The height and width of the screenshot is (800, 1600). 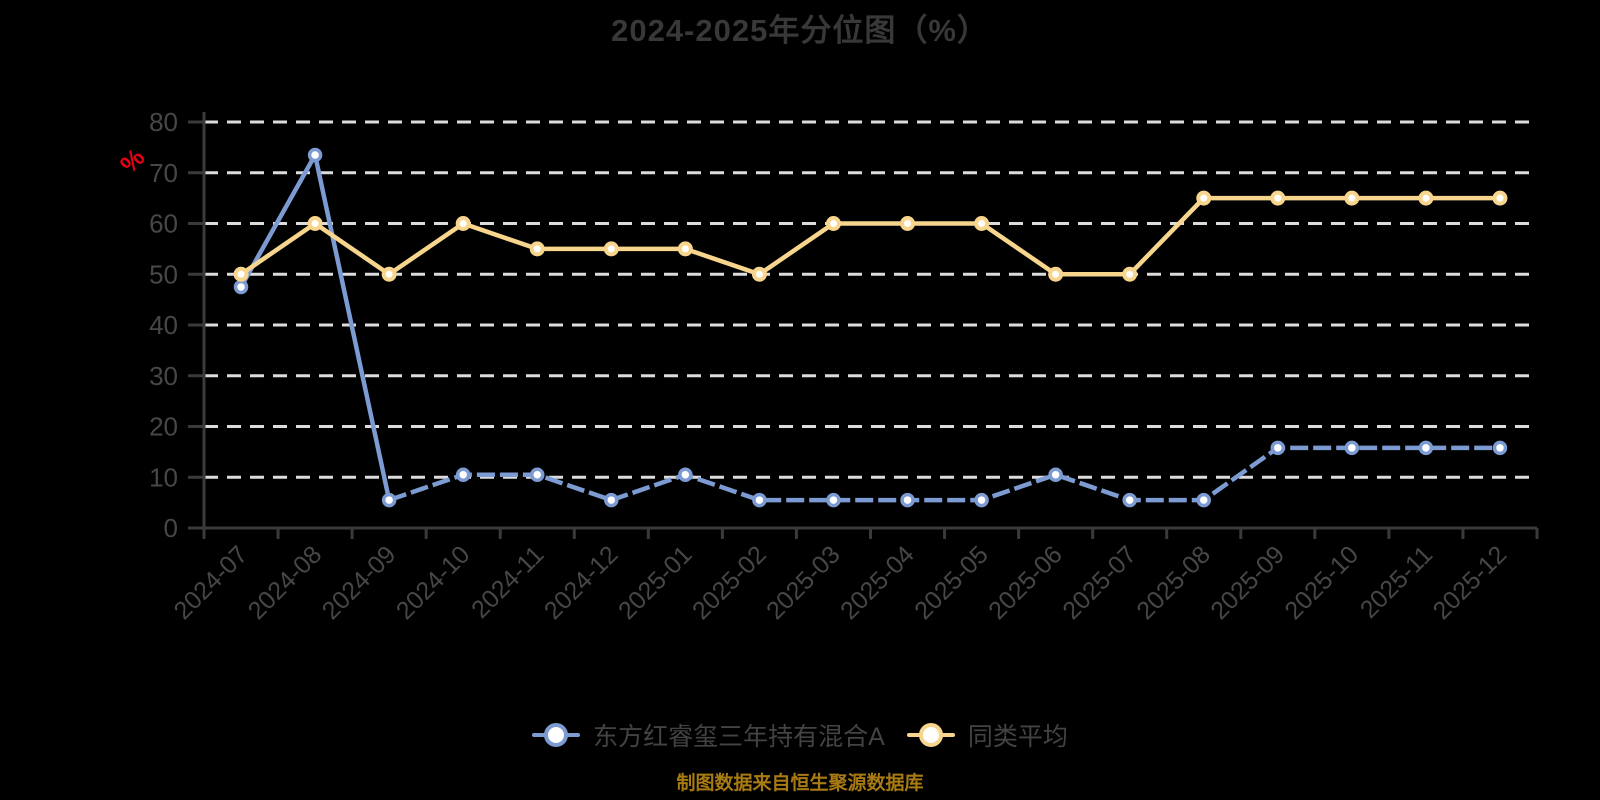 I want to click on x-tick-label-2025-04: 2025-04, so click(x=877, y=582).